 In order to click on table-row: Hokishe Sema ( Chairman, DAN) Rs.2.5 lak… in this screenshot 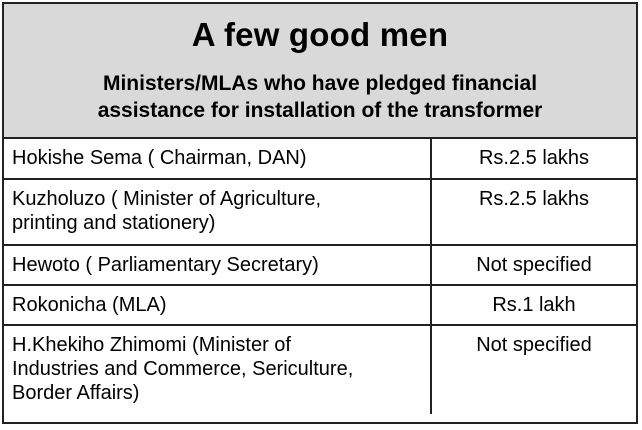, I will do `click(320, 159)`.